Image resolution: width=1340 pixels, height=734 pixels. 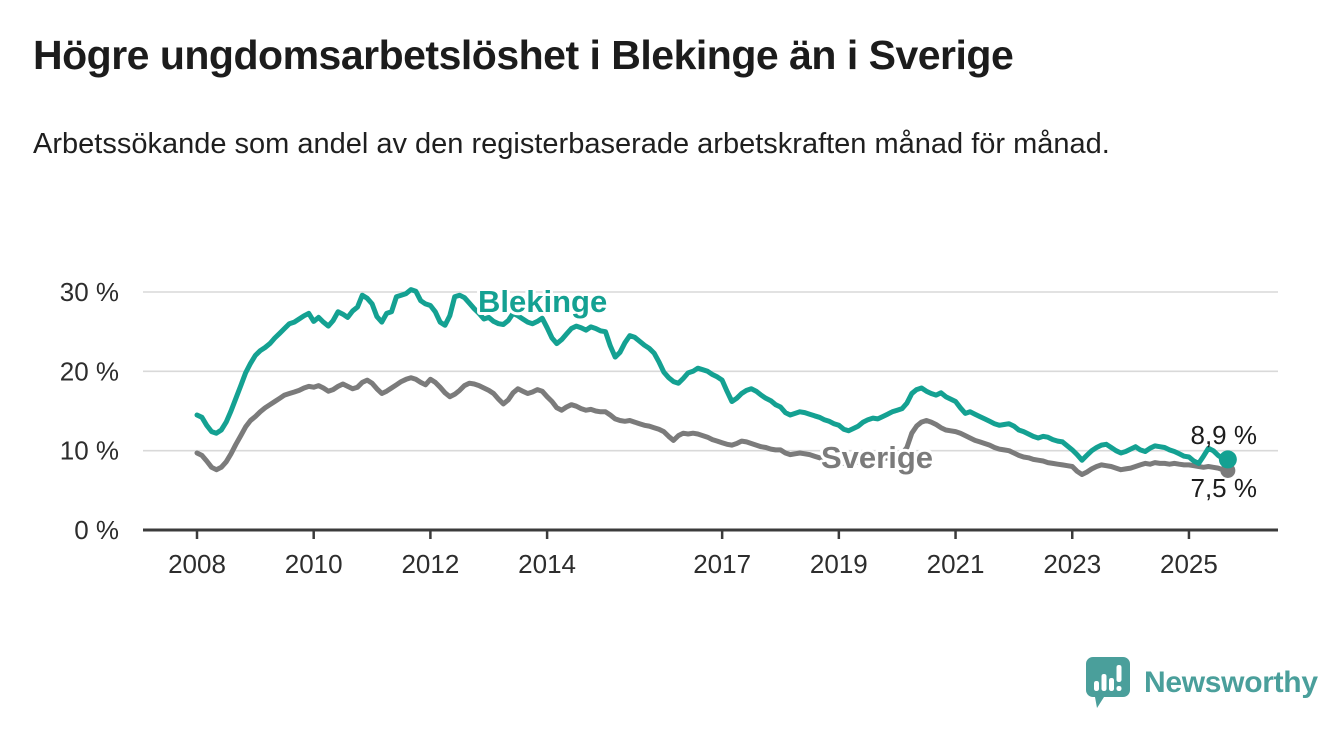 What do you see at coordinates (1231, 682) in the screenshot?
I see `newsworthy-wordmark: Newsworthy` at bounding box center [1231, 682].